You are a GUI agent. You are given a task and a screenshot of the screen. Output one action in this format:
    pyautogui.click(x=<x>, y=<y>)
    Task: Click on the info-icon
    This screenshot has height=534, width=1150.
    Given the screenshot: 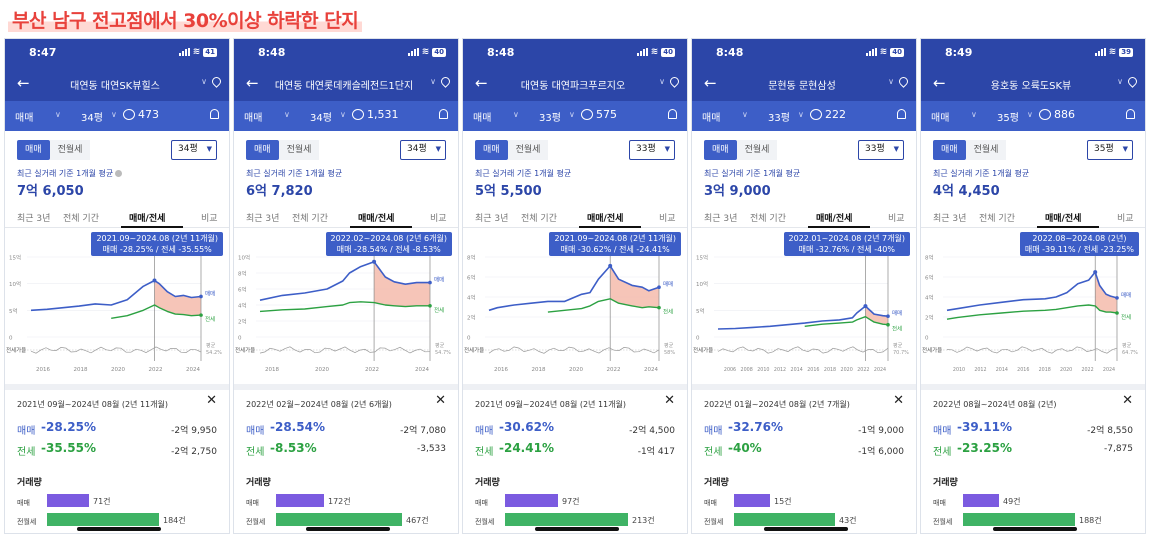 What is the action you would take?
    pyautogui.click(x=119, y=173)
    